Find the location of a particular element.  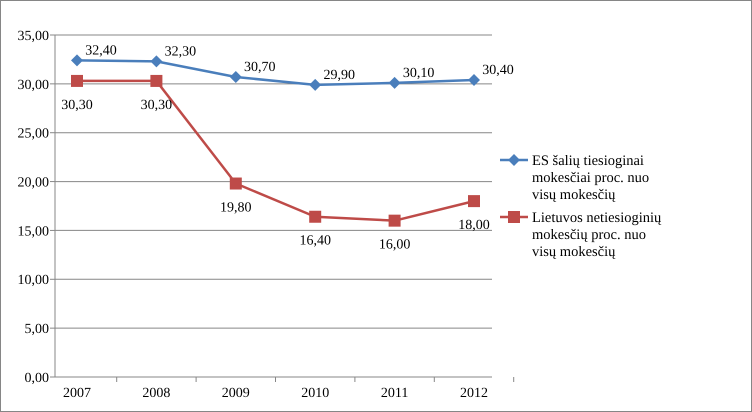

y-tick-label: 5,00 is located at coordinates (36, 330).